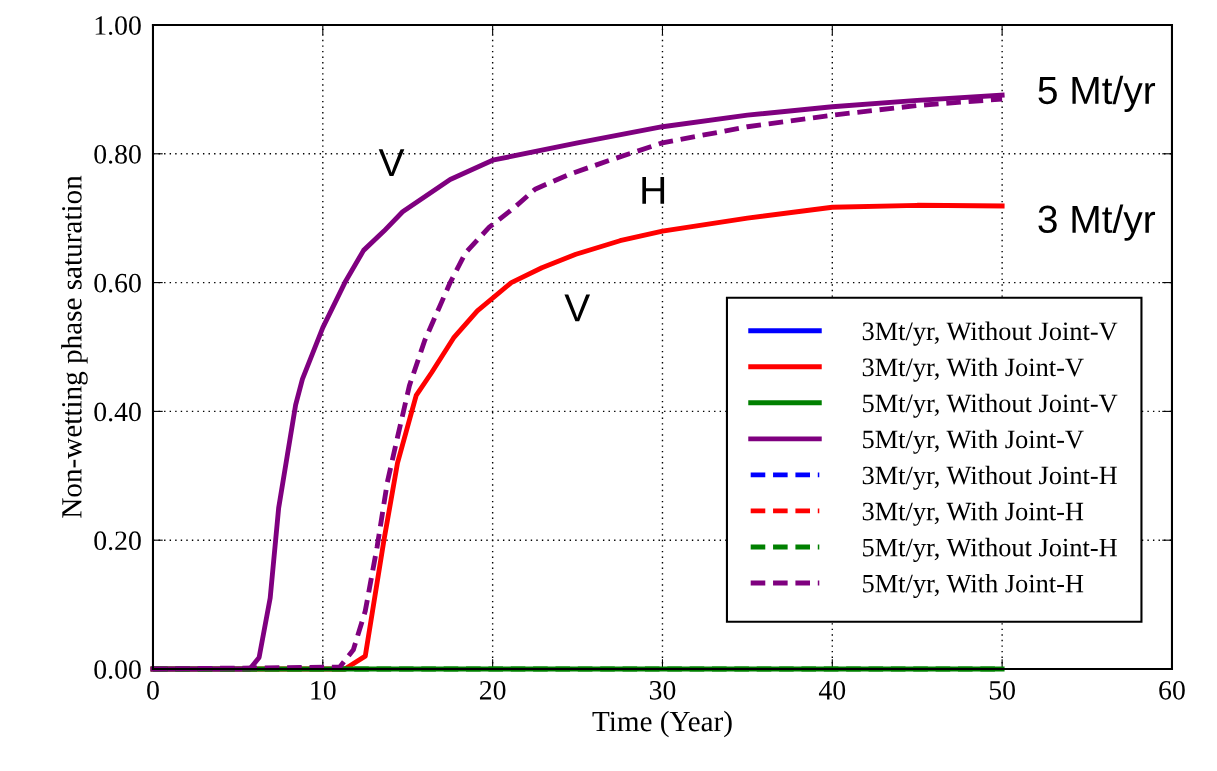 The image size is (1217, 771). What do you see at coordinates (989, 477) in the screenshot?
I see `legend-label: 3Mt/yr, Without Joint-H` at bounding box center [989, 477].